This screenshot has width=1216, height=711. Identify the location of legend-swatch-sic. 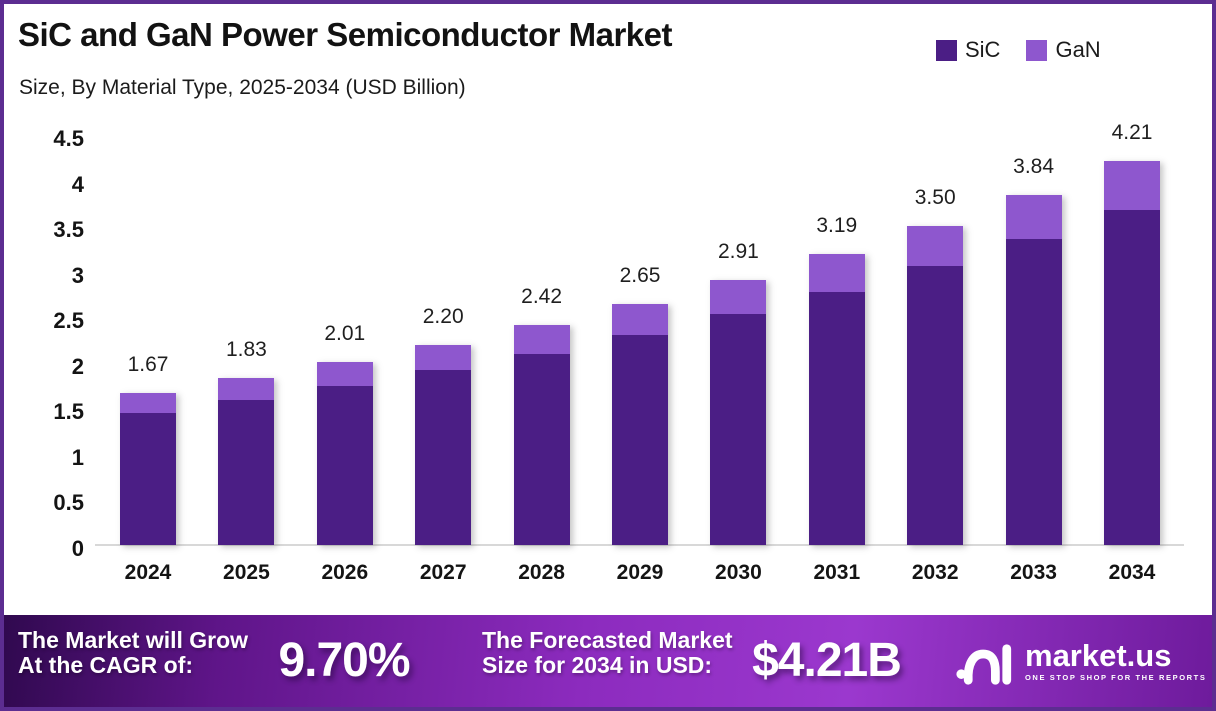
(946, 50).